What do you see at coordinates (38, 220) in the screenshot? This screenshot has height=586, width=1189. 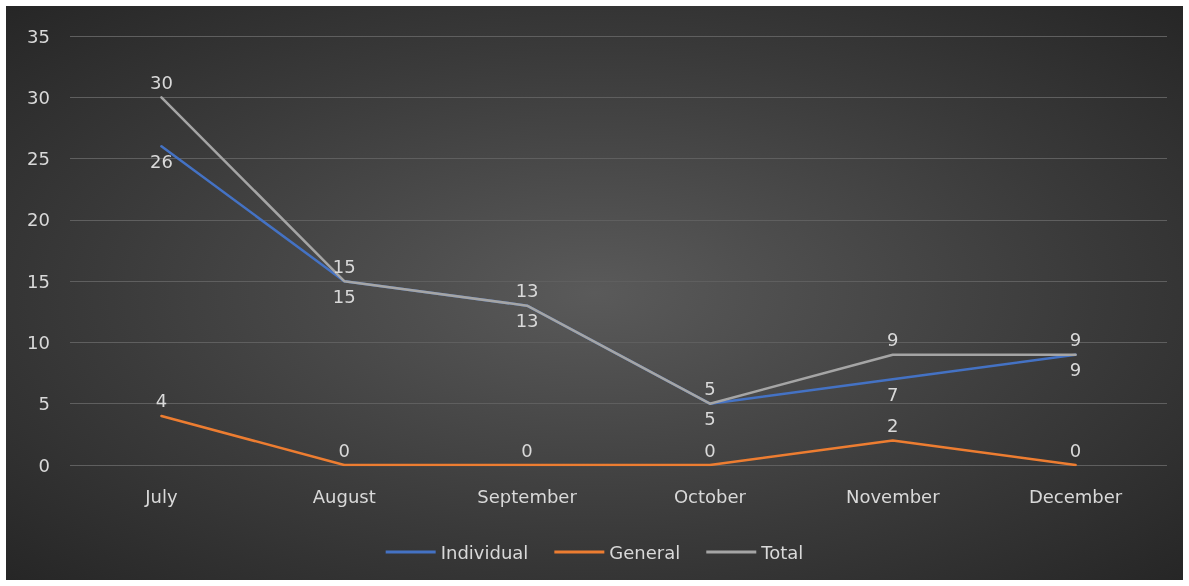 I see `y-tick-label: 20` at bounding box center [38, 220].